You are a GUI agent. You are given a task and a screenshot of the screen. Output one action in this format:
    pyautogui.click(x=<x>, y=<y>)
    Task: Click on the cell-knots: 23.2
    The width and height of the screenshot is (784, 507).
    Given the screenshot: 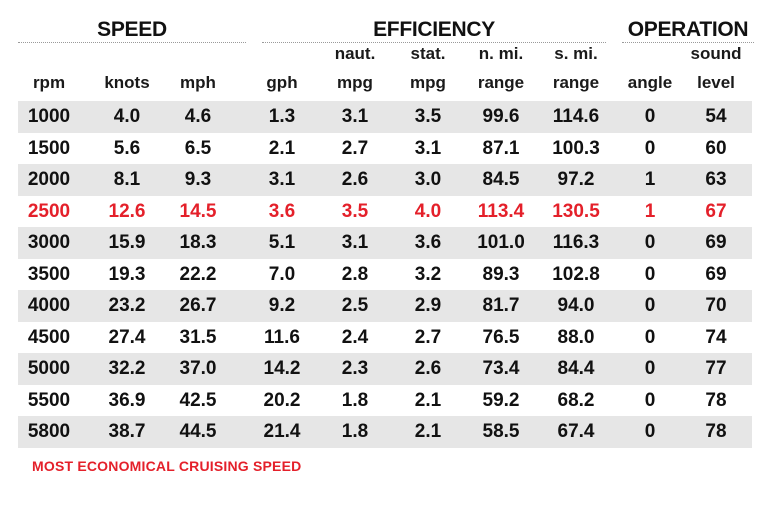 What is the action you would take?
    pyautogui.click(x=127, y=305)
    